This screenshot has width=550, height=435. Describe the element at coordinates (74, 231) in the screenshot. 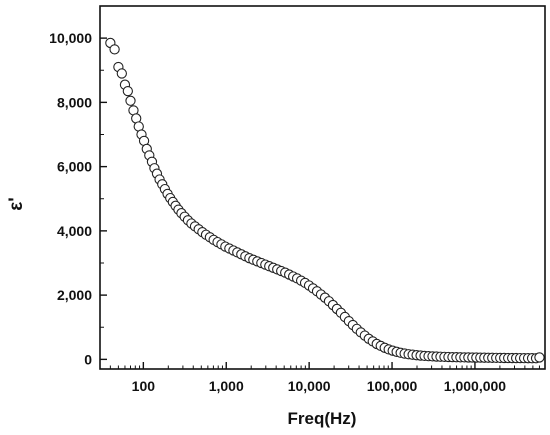

I see `y-tick-label: 4,000` at that location.